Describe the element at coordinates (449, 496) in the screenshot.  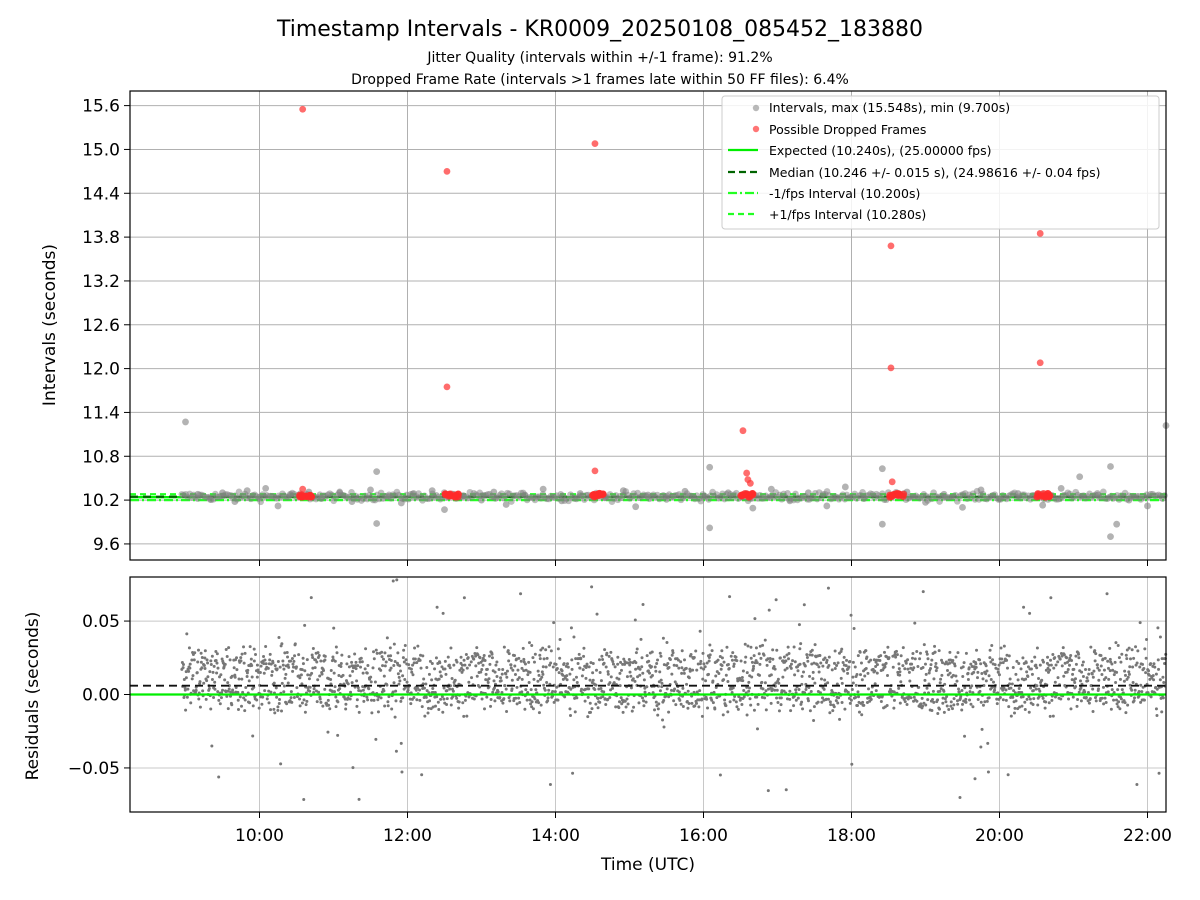
I see `dropped-frame-point` at that location.